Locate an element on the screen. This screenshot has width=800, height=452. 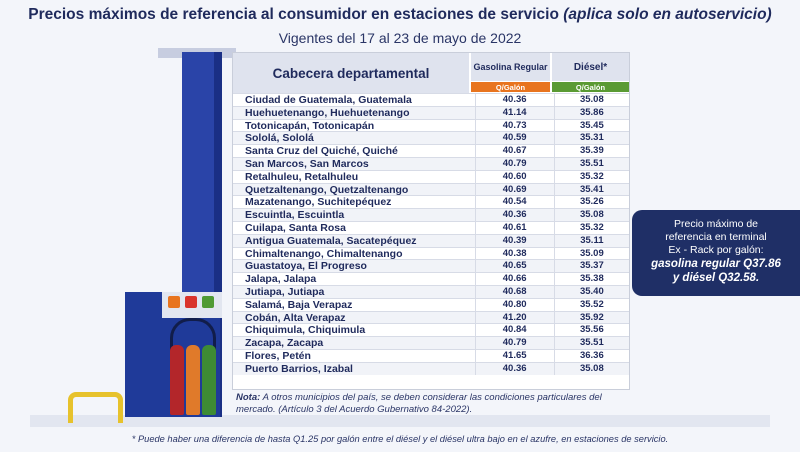
cell-gasoline: 40.60 is located at coordinates (514, 176).